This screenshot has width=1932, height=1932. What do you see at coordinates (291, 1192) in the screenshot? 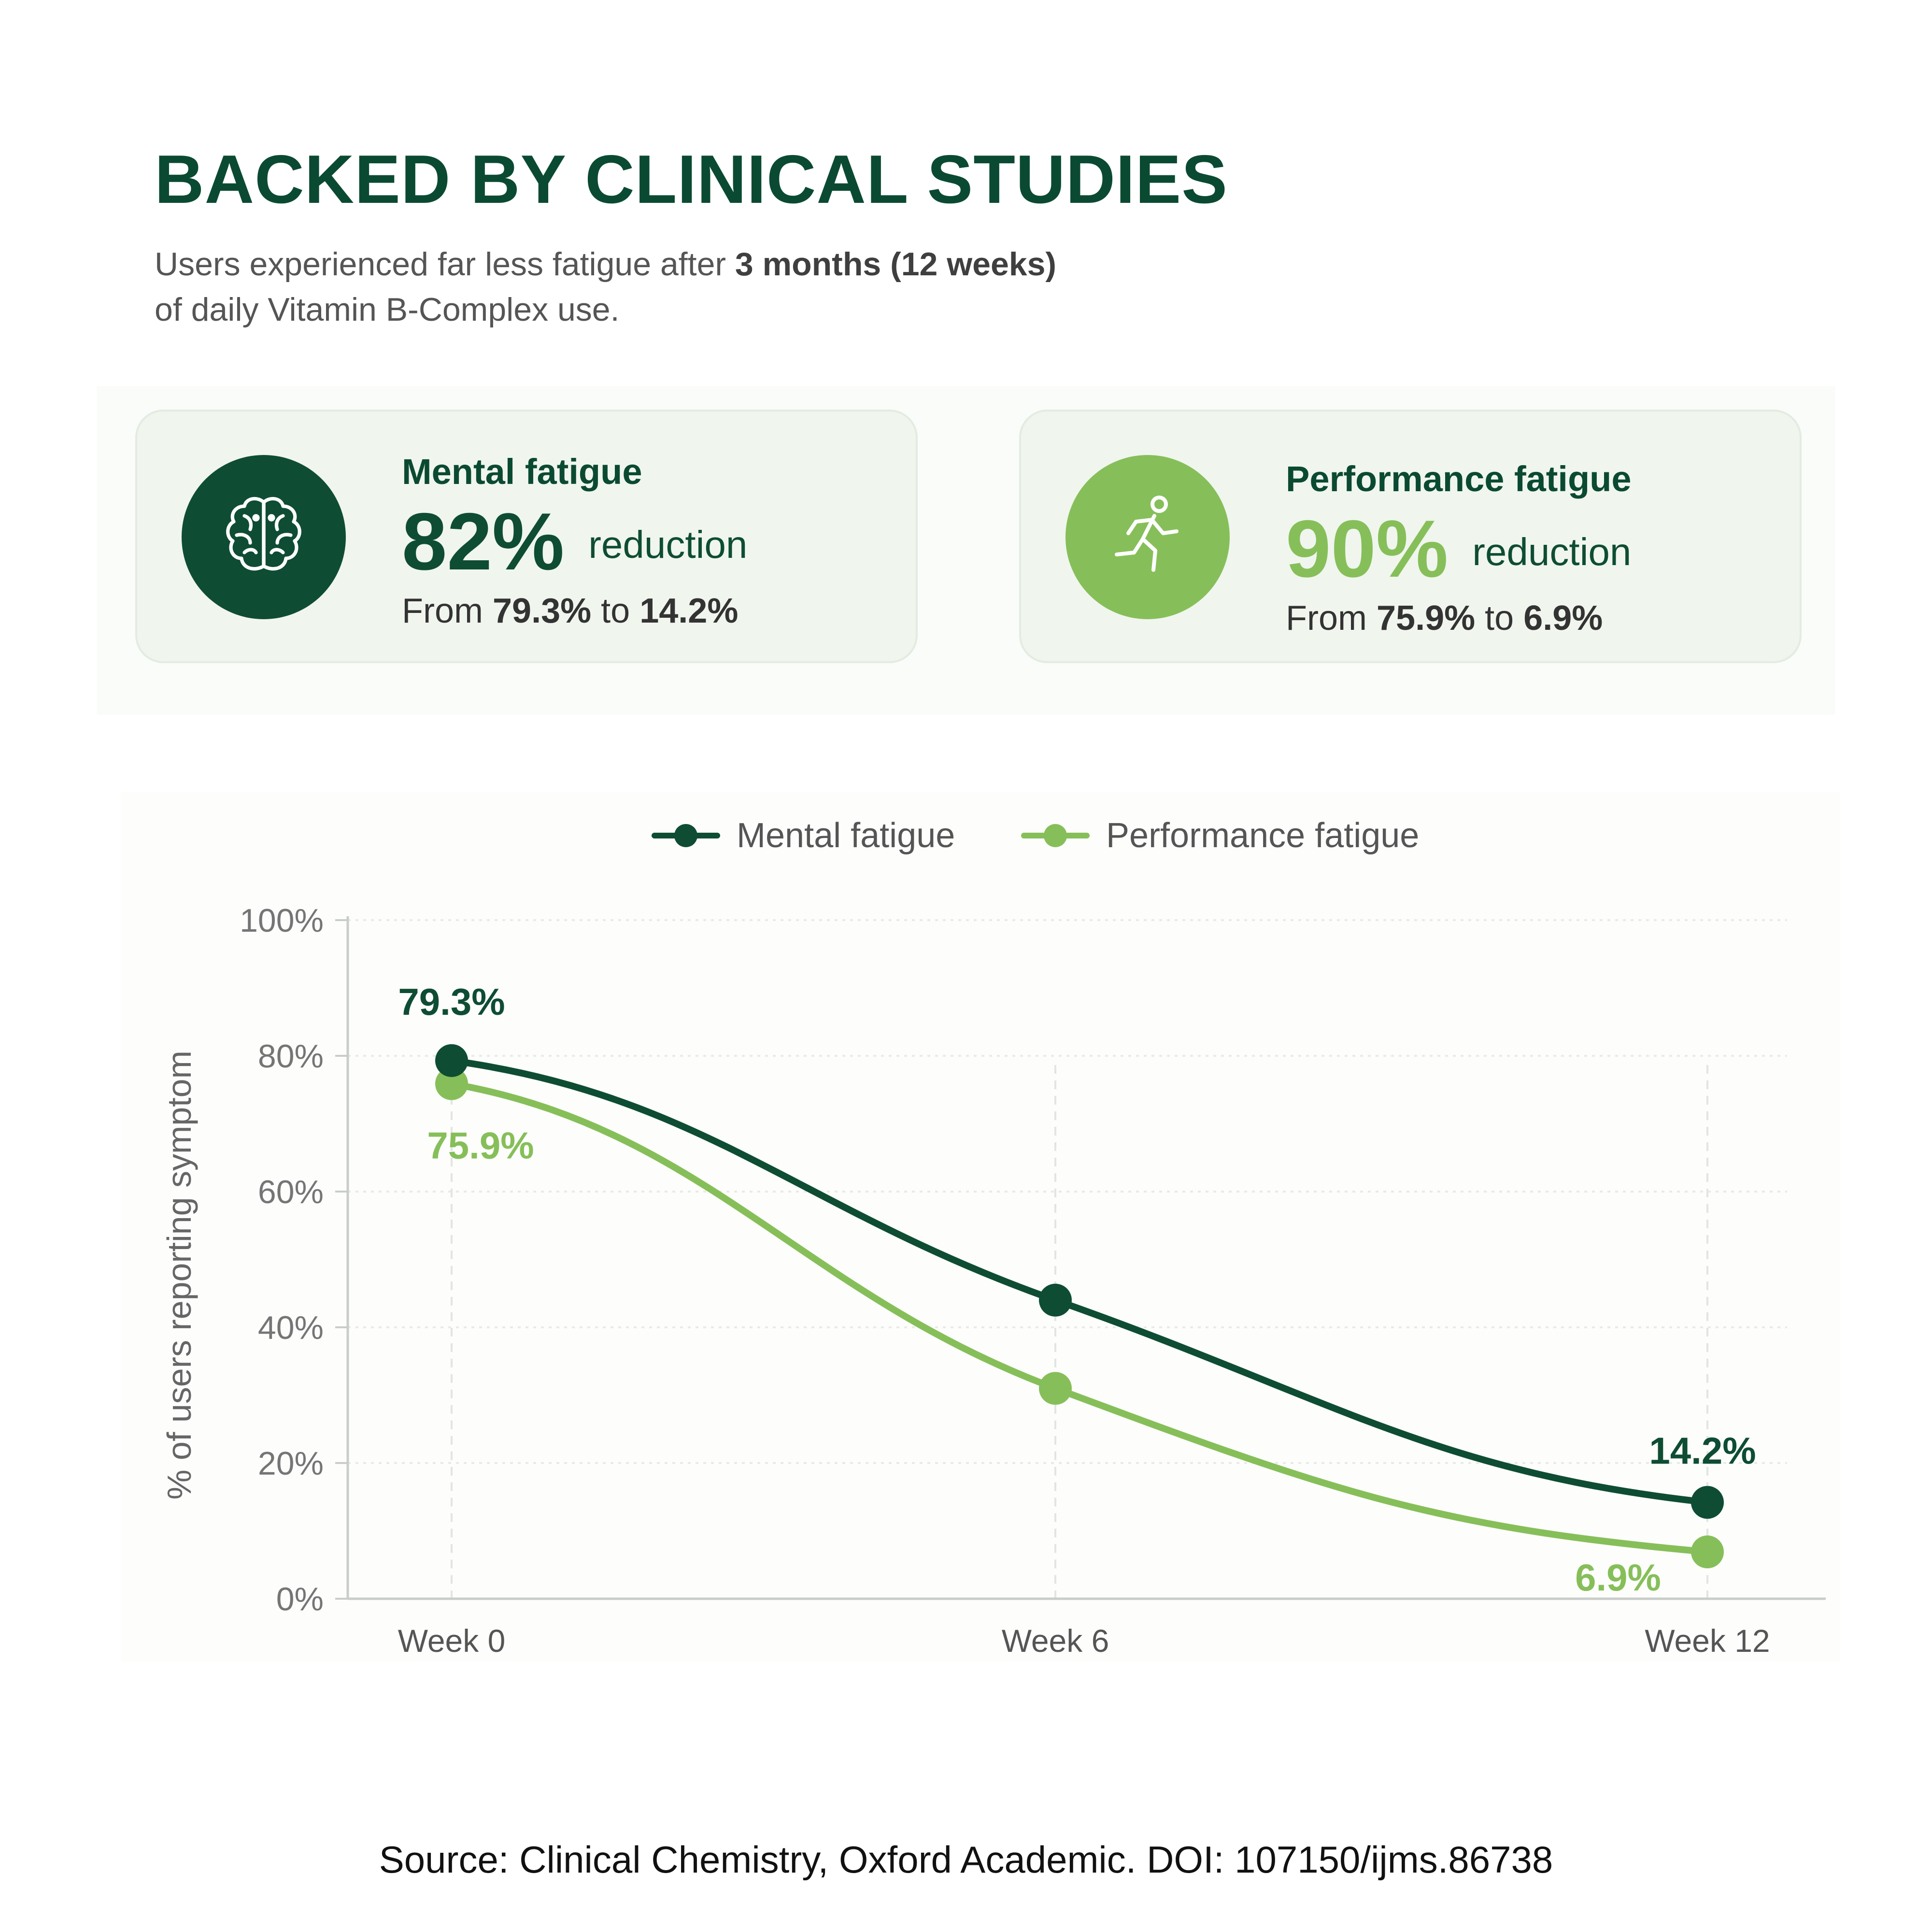
I see `y-tick-label: 60%` at bounding box center [291, 1192].